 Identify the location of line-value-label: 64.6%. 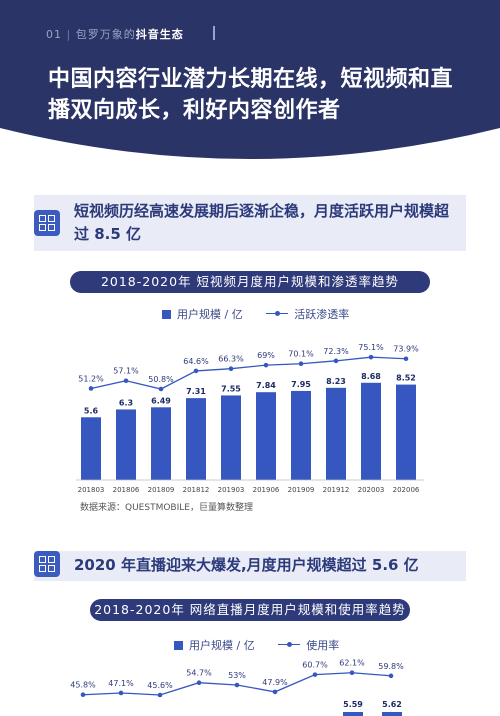
(196, 361).